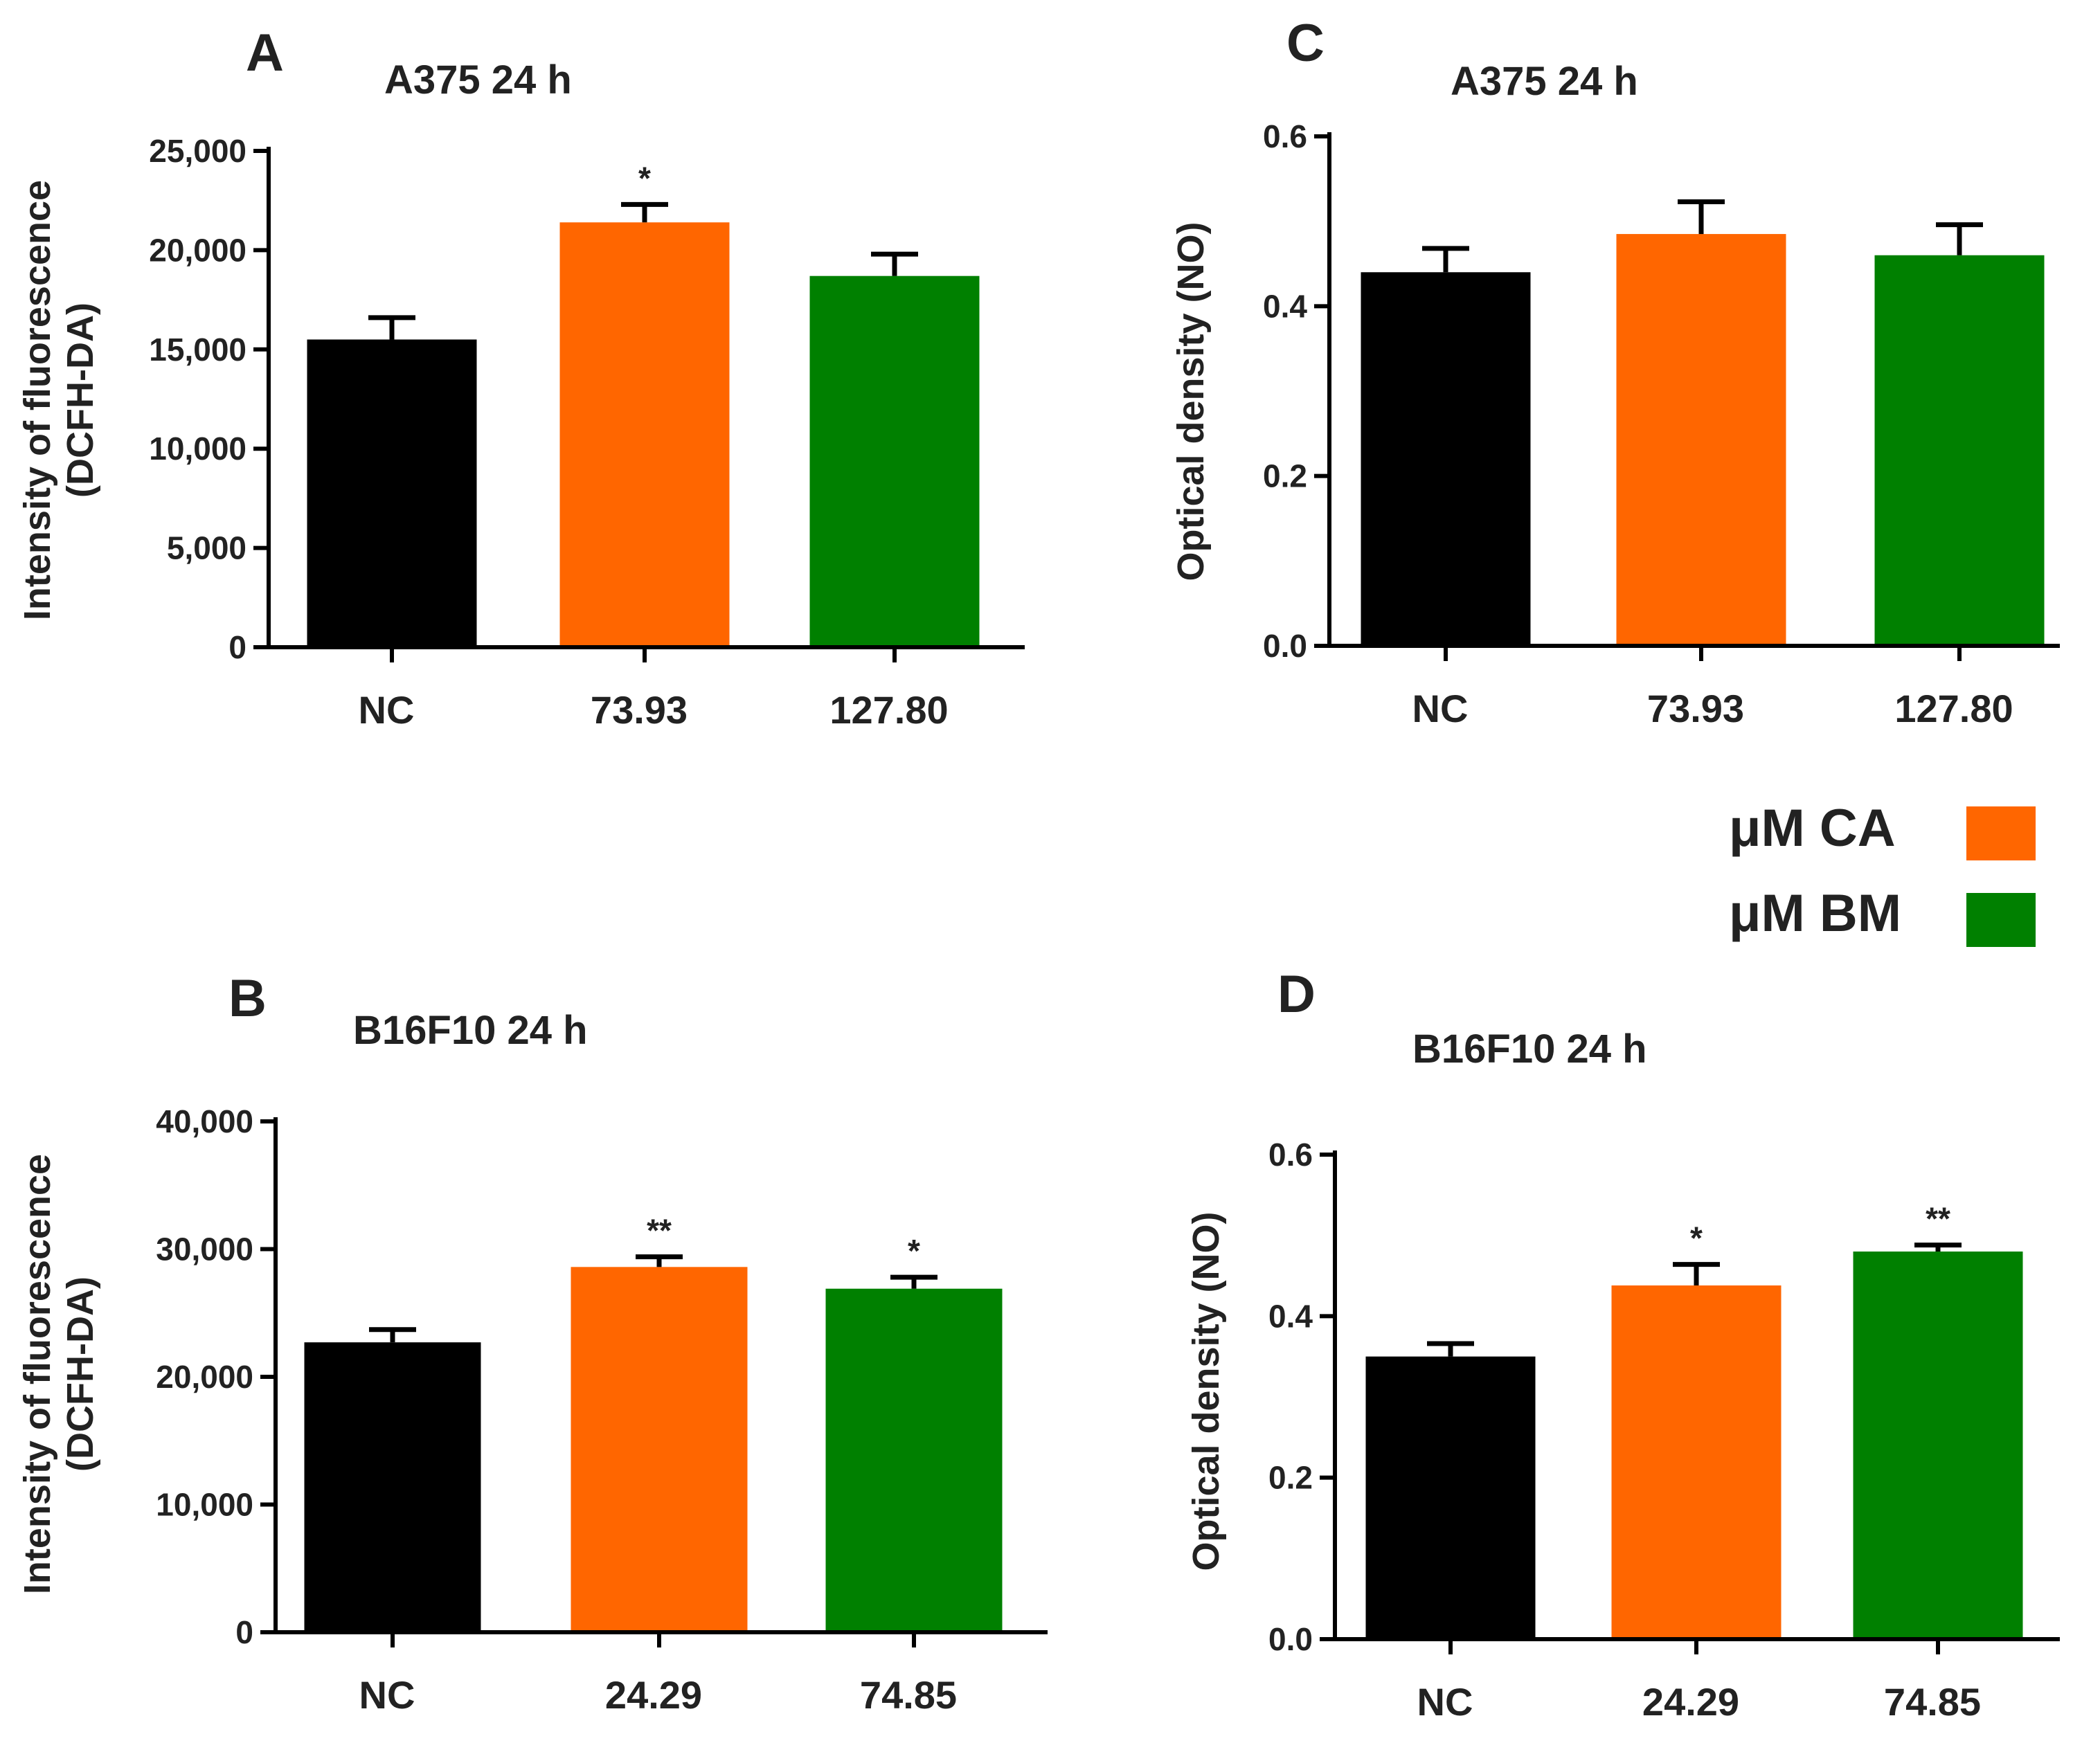 The width and height of the screenshot is (2100, 1752). What do you see at coordinates (1813, 829) in the screenshot?
I see `legend-label-ca: μM CA` at bounding box center [1813, 829].